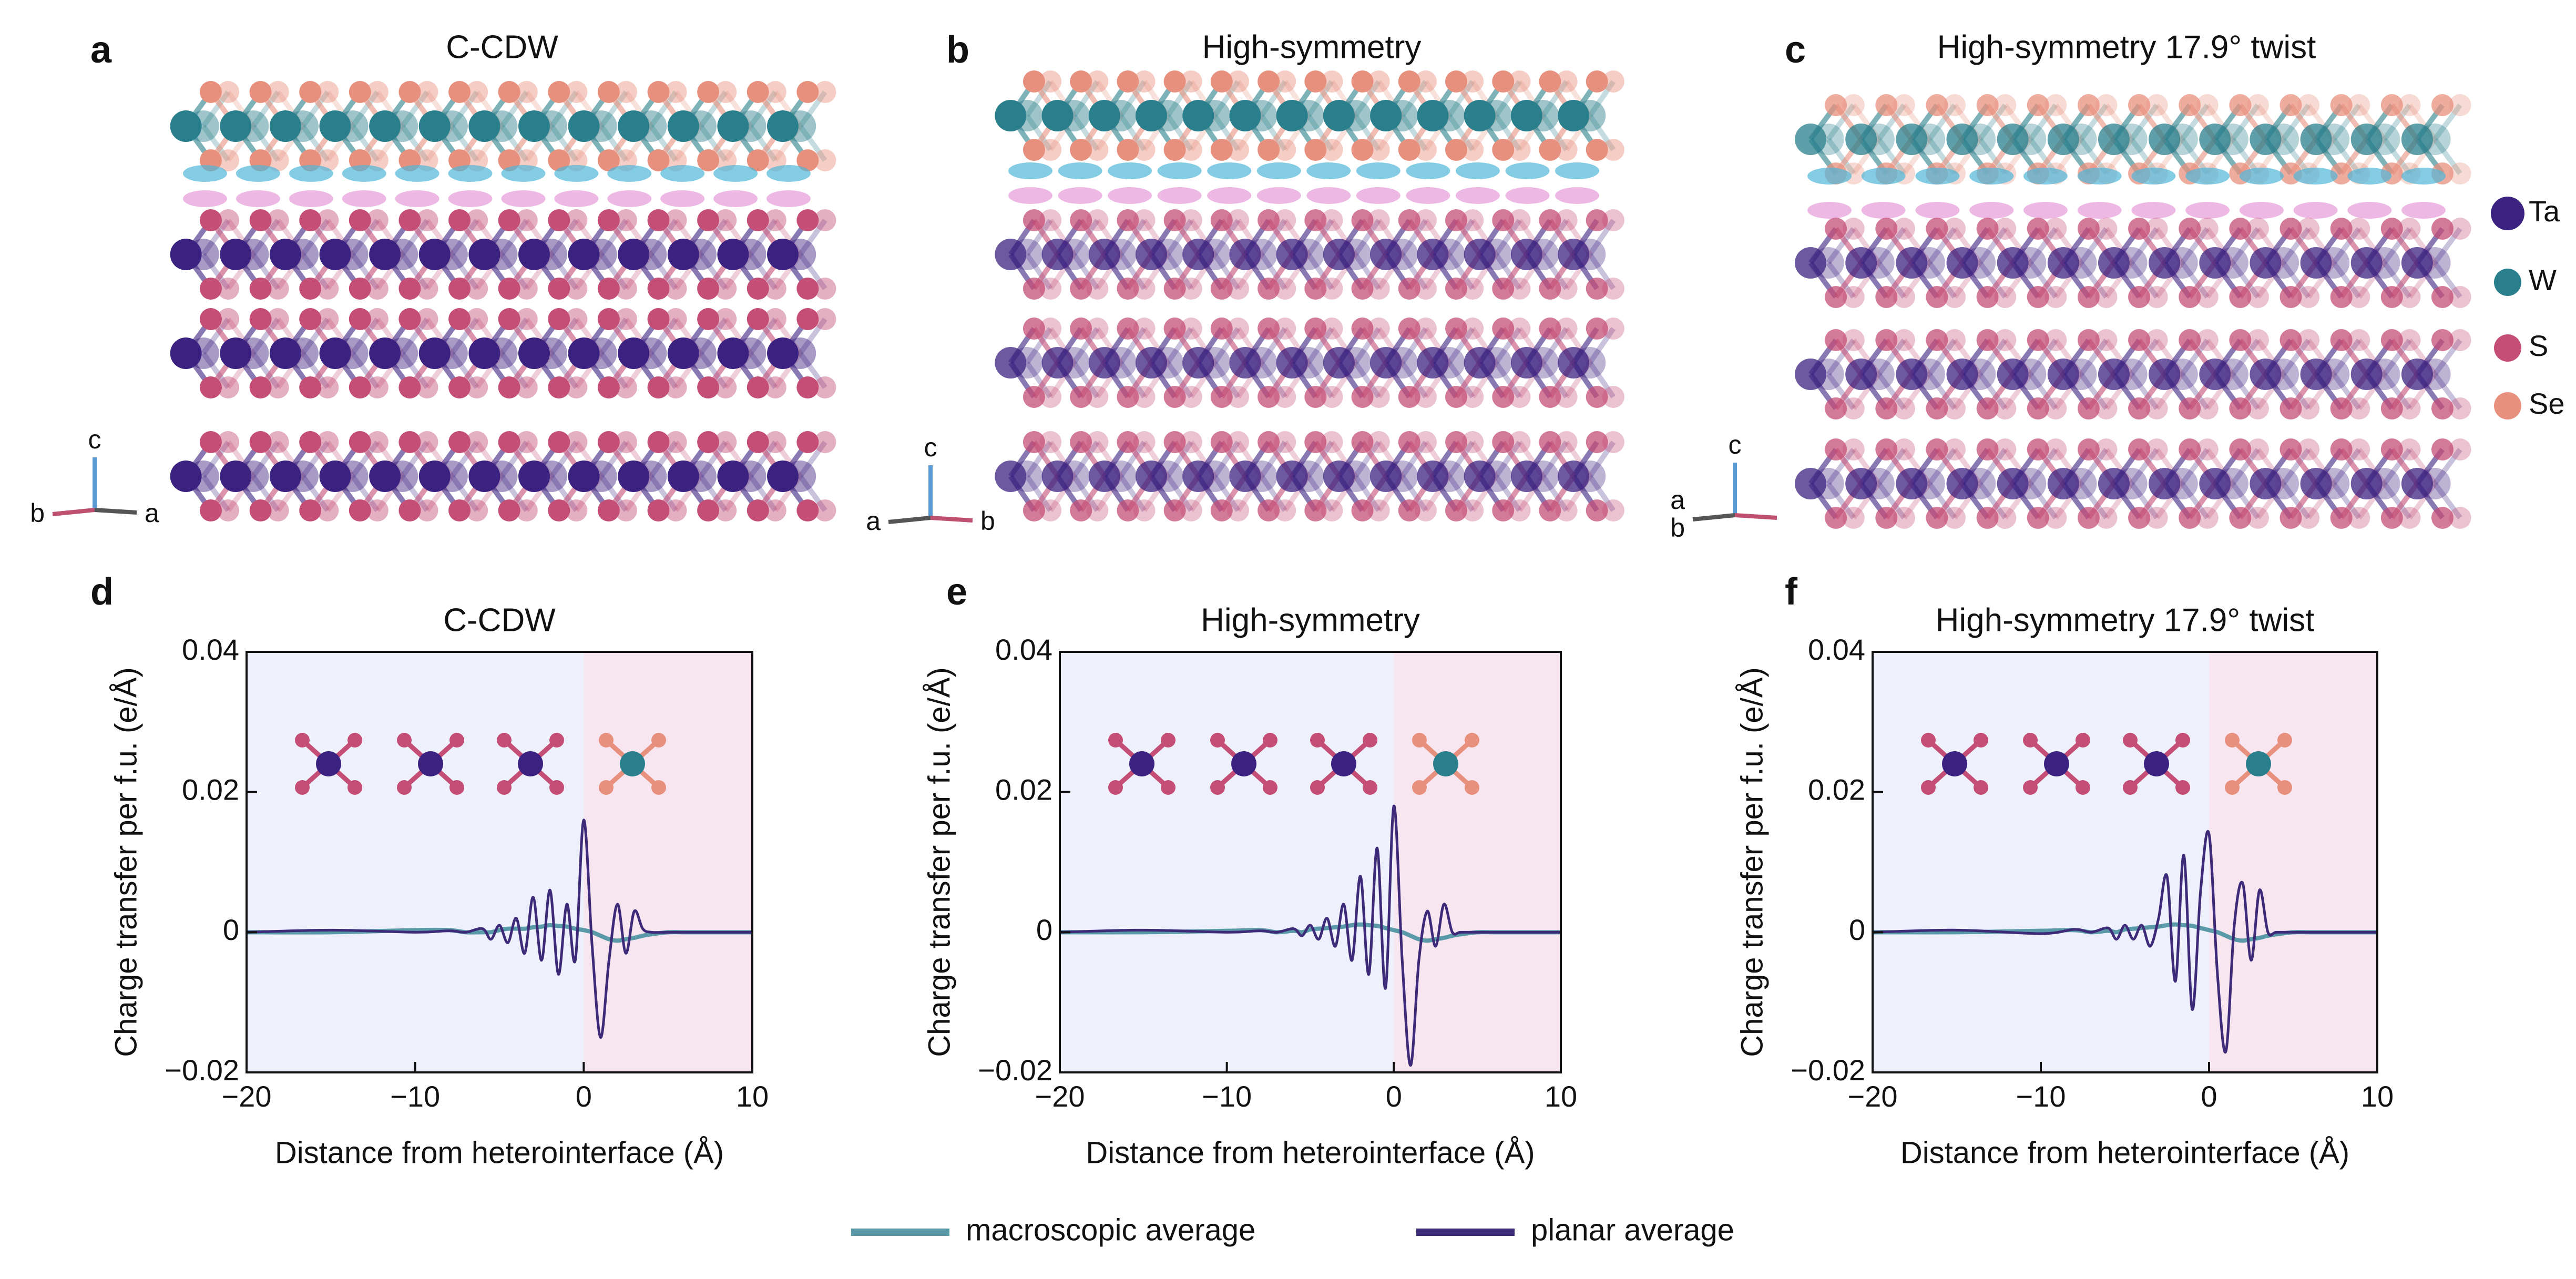 This screenshot has width=2576, height=1279. Describe the element at coordinates (1044, 929) in the screenshot. I see `y-tick-label: 0` at that location.